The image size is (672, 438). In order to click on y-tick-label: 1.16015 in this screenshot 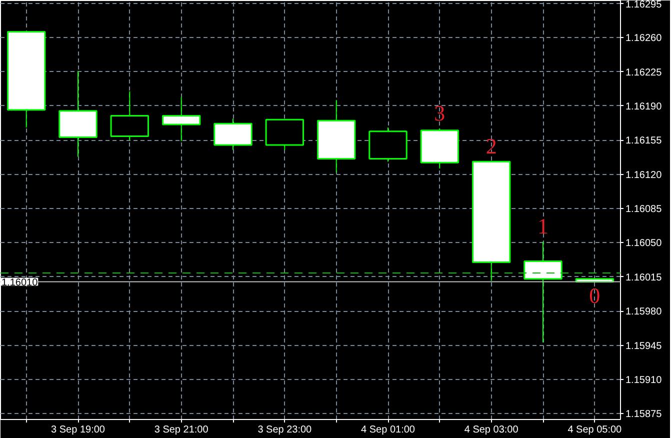, I will do `click(644, 278)`.